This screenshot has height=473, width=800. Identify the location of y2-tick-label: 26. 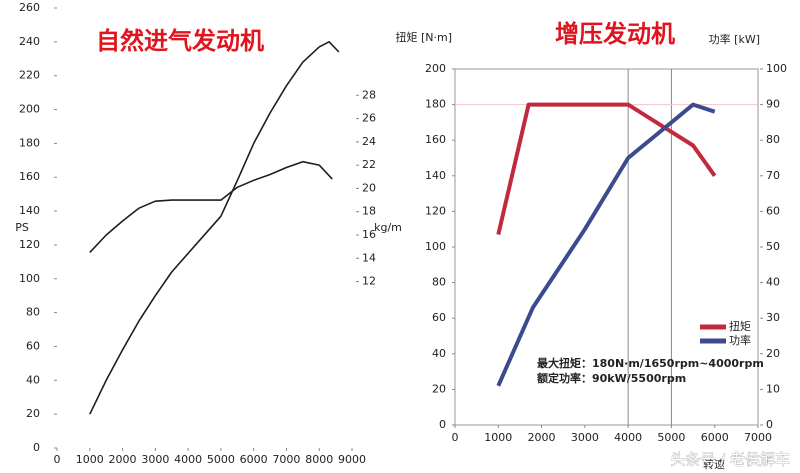
(369, 118).